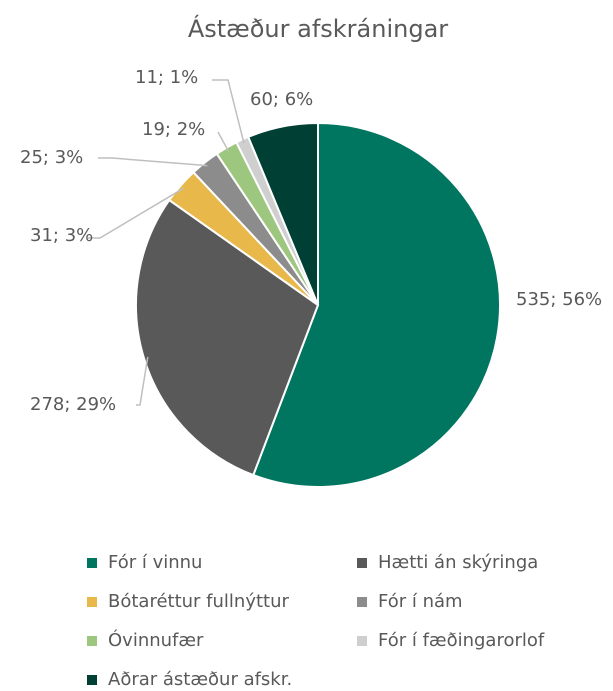 This screenshot has height=691, width=613. What do you see at coordinates (461, 640) in the screenshot?
I see `legend-label: Fór í fæðingarorlof` at bounding box center [461, 640].